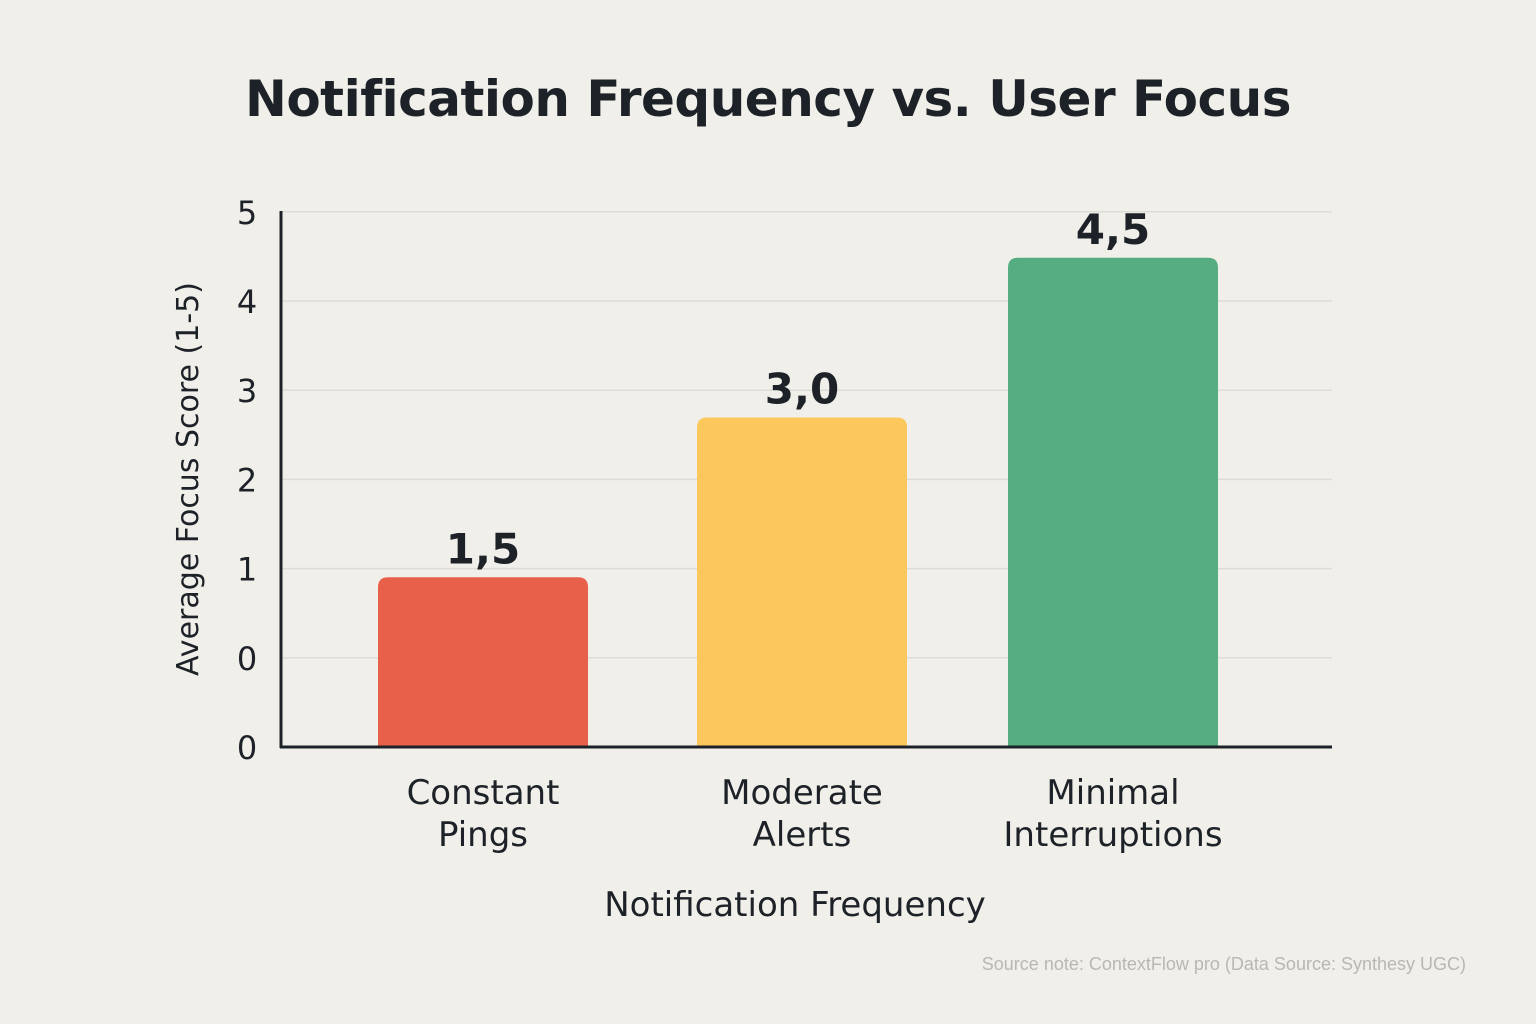  I want to click on y-tick-label: 1, so click(247, 570).